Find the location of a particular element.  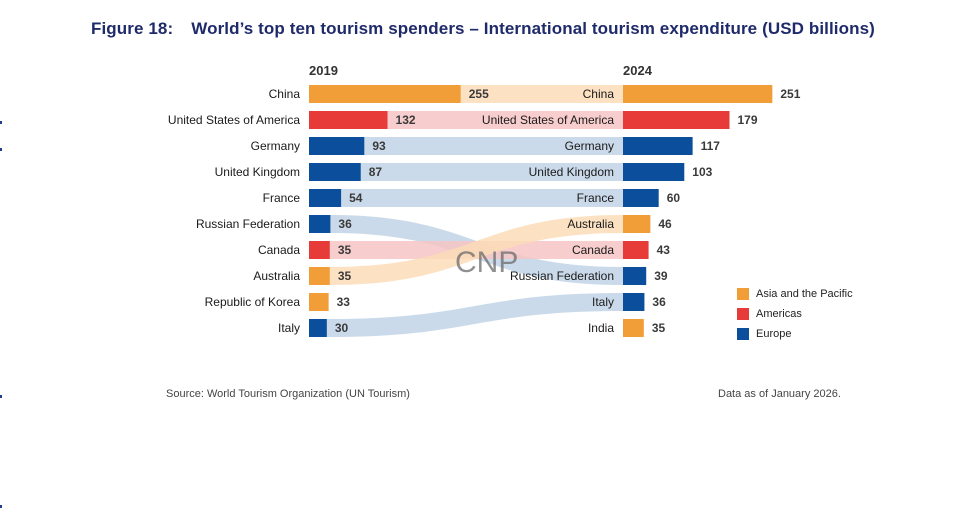

legend-item: Americas is located at coordinates (795, 314).